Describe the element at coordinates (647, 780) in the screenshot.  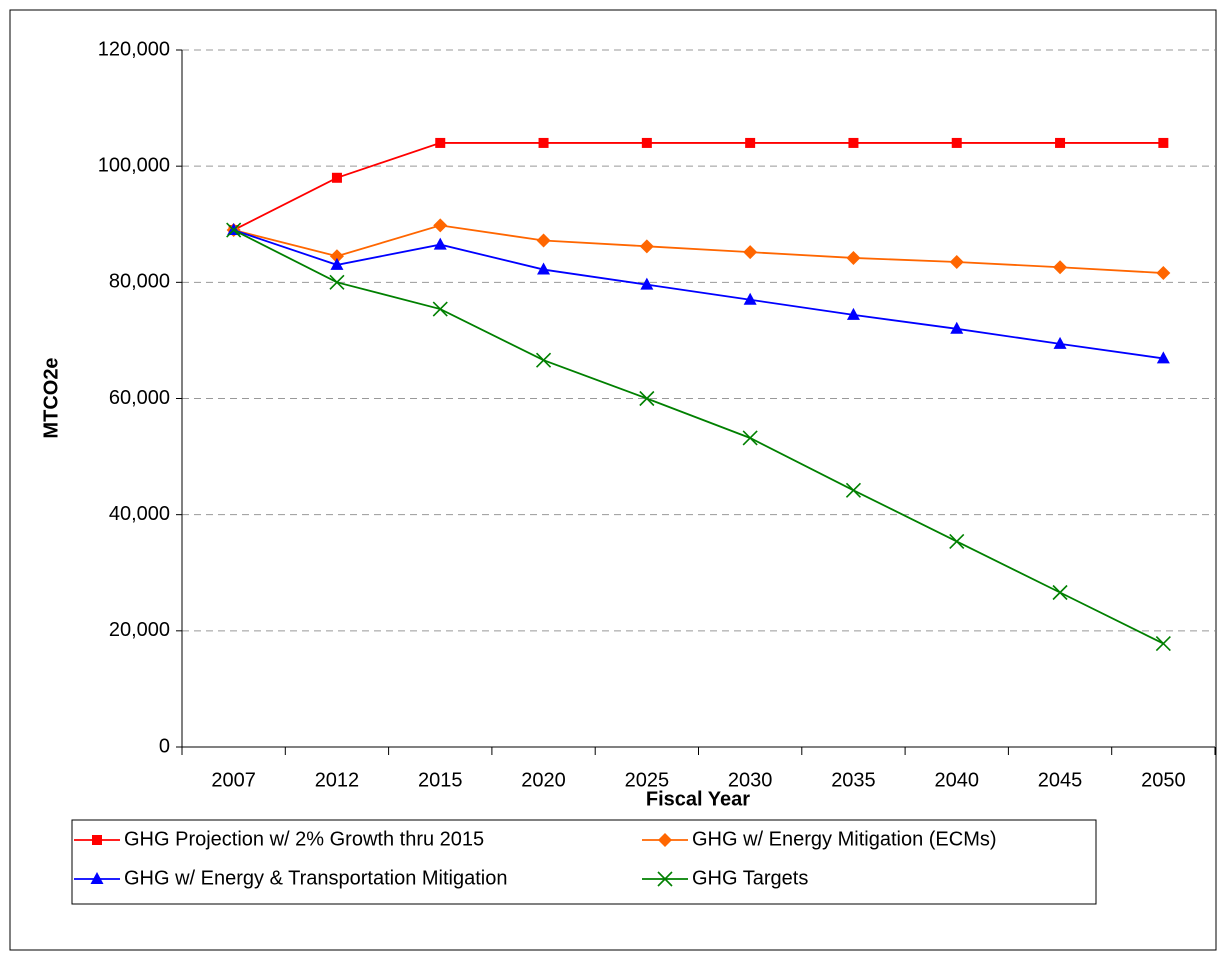
I see `x-tick-label: 2025` at that location.